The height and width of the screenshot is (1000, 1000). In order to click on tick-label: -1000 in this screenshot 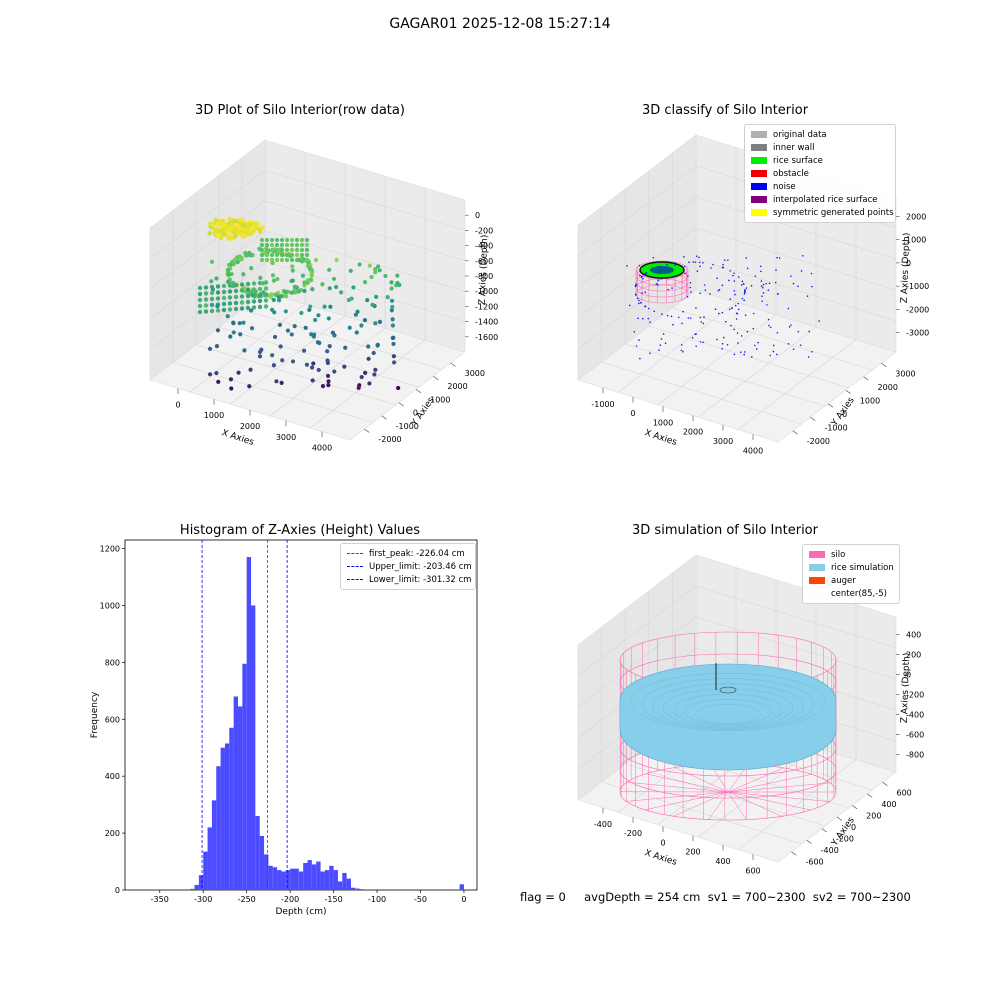, I will do `click(917, 286)`.